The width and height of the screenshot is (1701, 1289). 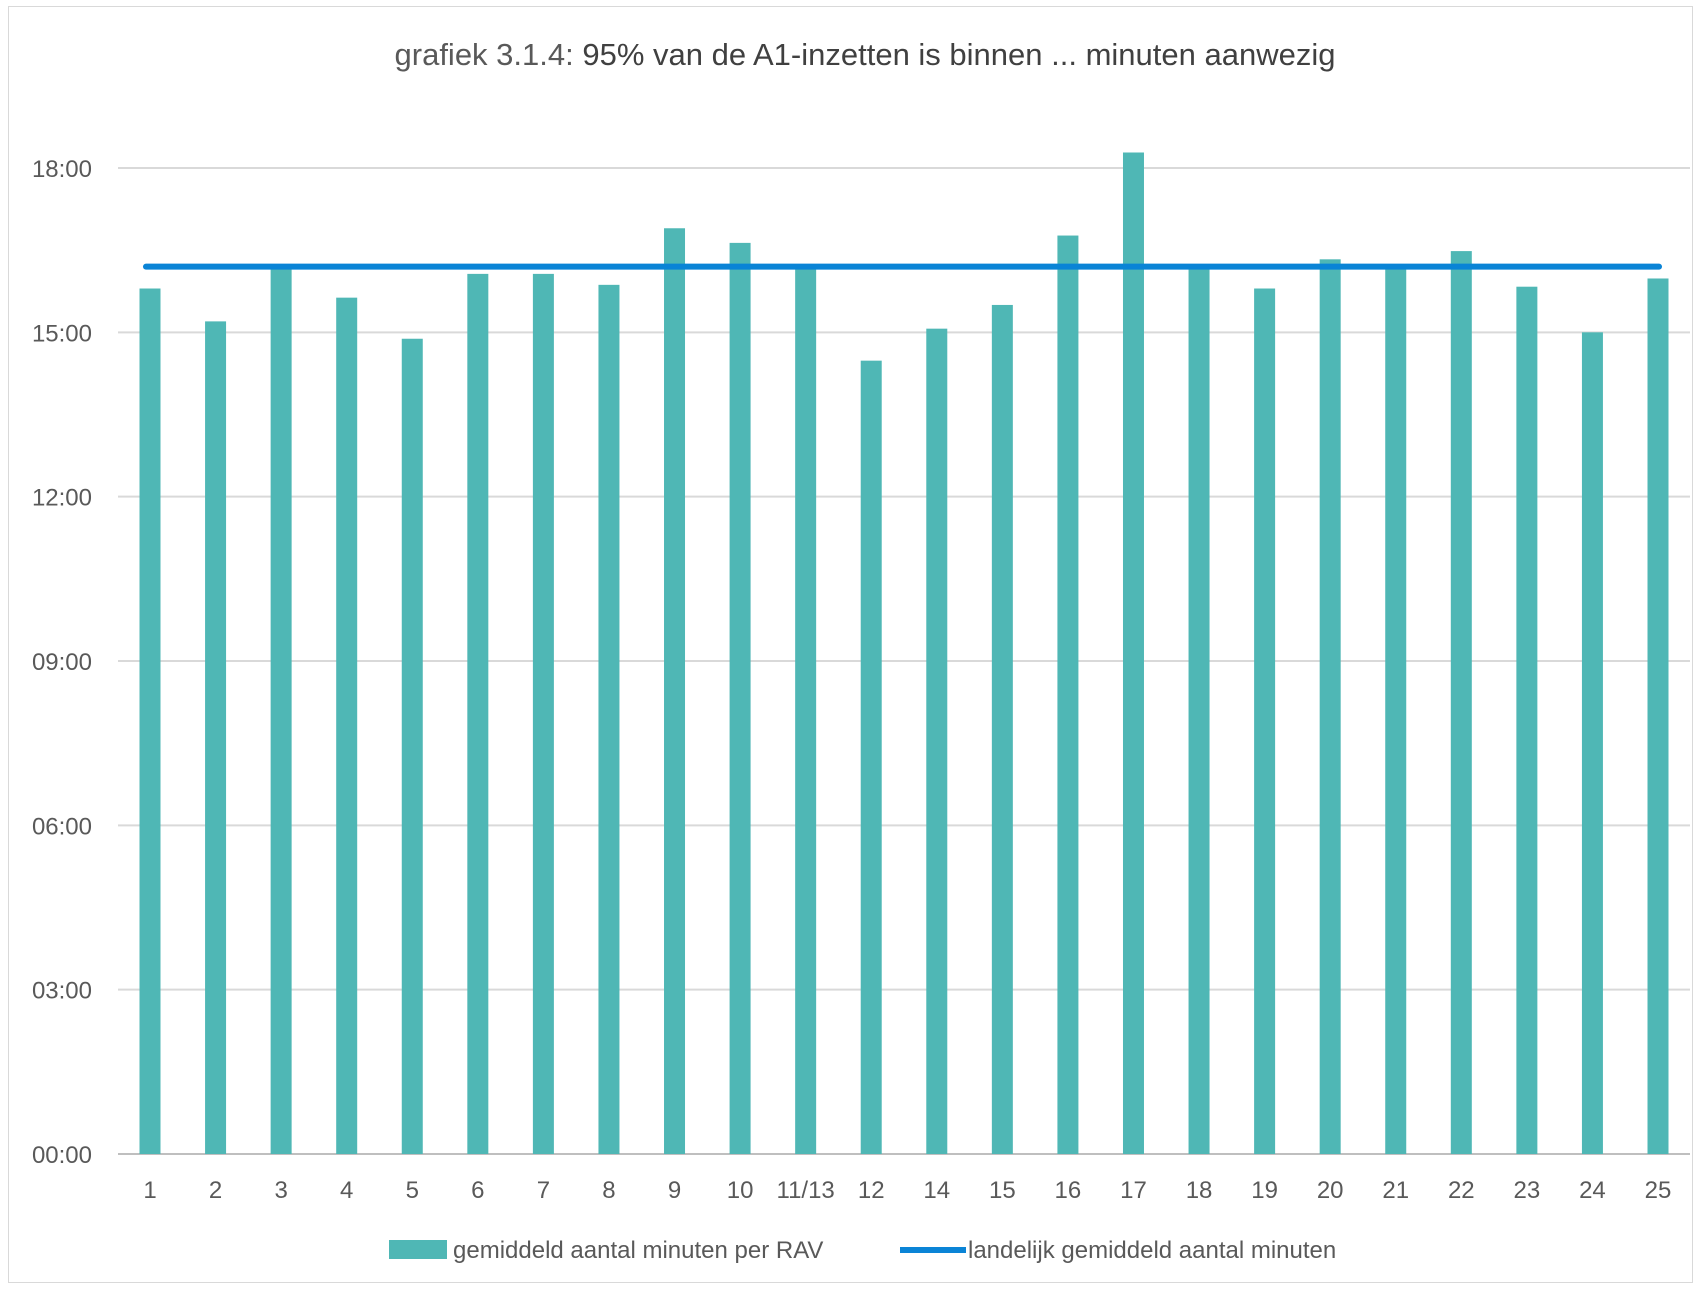 I want to click on x-tick-label: 10, so click(x=740, y=1190).